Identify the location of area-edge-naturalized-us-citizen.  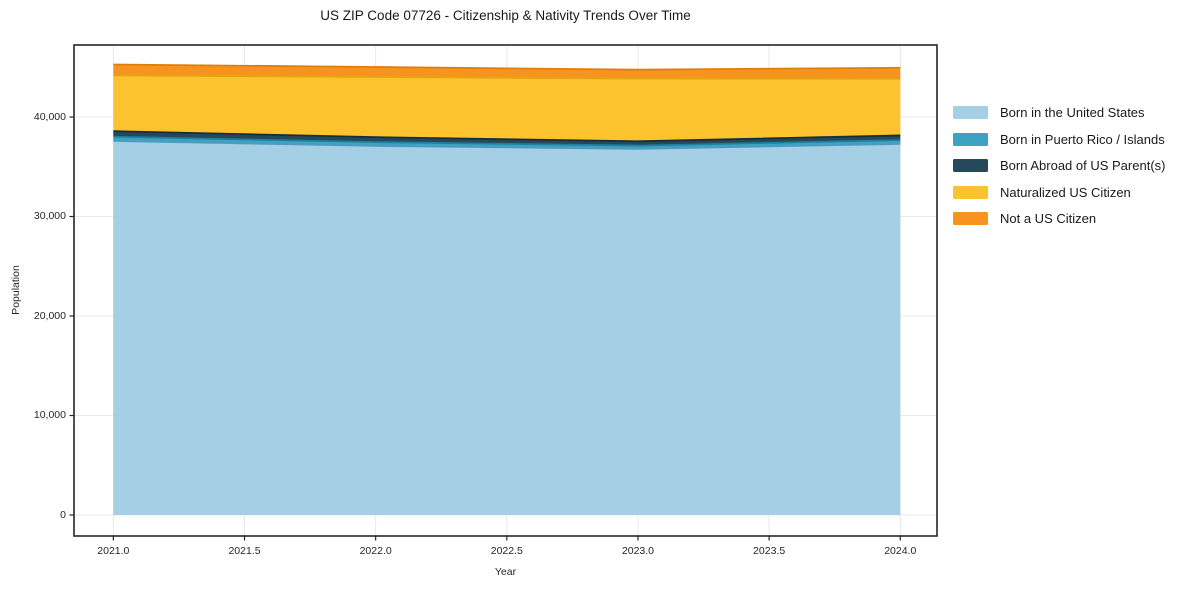
(507, 77).